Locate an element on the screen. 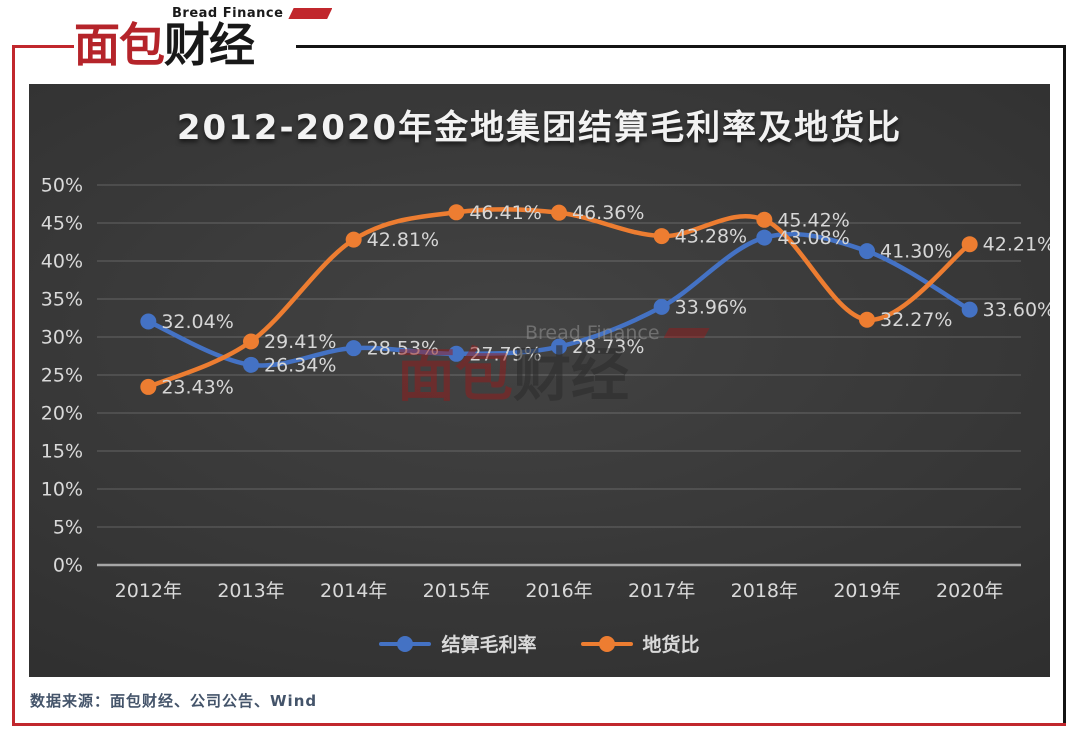 The height and width of the screenshot is (740, 1080). svg-text: 26.34% is located at coordinates (300, 365).